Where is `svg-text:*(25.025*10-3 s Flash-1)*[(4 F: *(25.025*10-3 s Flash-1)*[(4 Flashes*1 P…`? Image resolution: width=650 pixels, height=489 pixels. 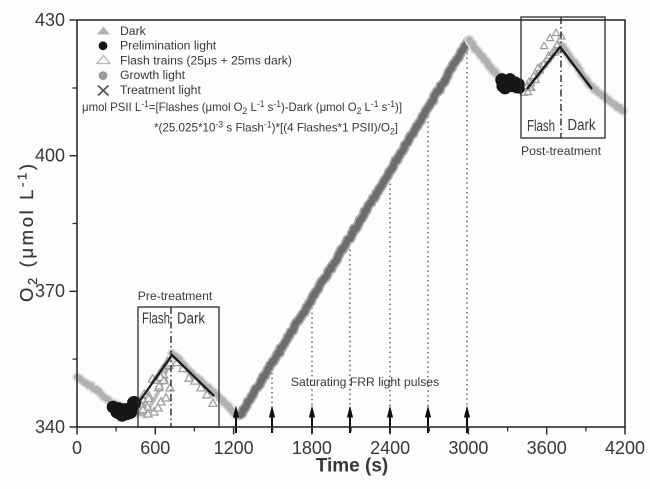 svg-text:*(25.025*10-3 s Flash-1)*[(4 F: *(25.025*10-3 s Flash-1)*[(4 Flashes*1 P… is located at coordinates (276, 128).